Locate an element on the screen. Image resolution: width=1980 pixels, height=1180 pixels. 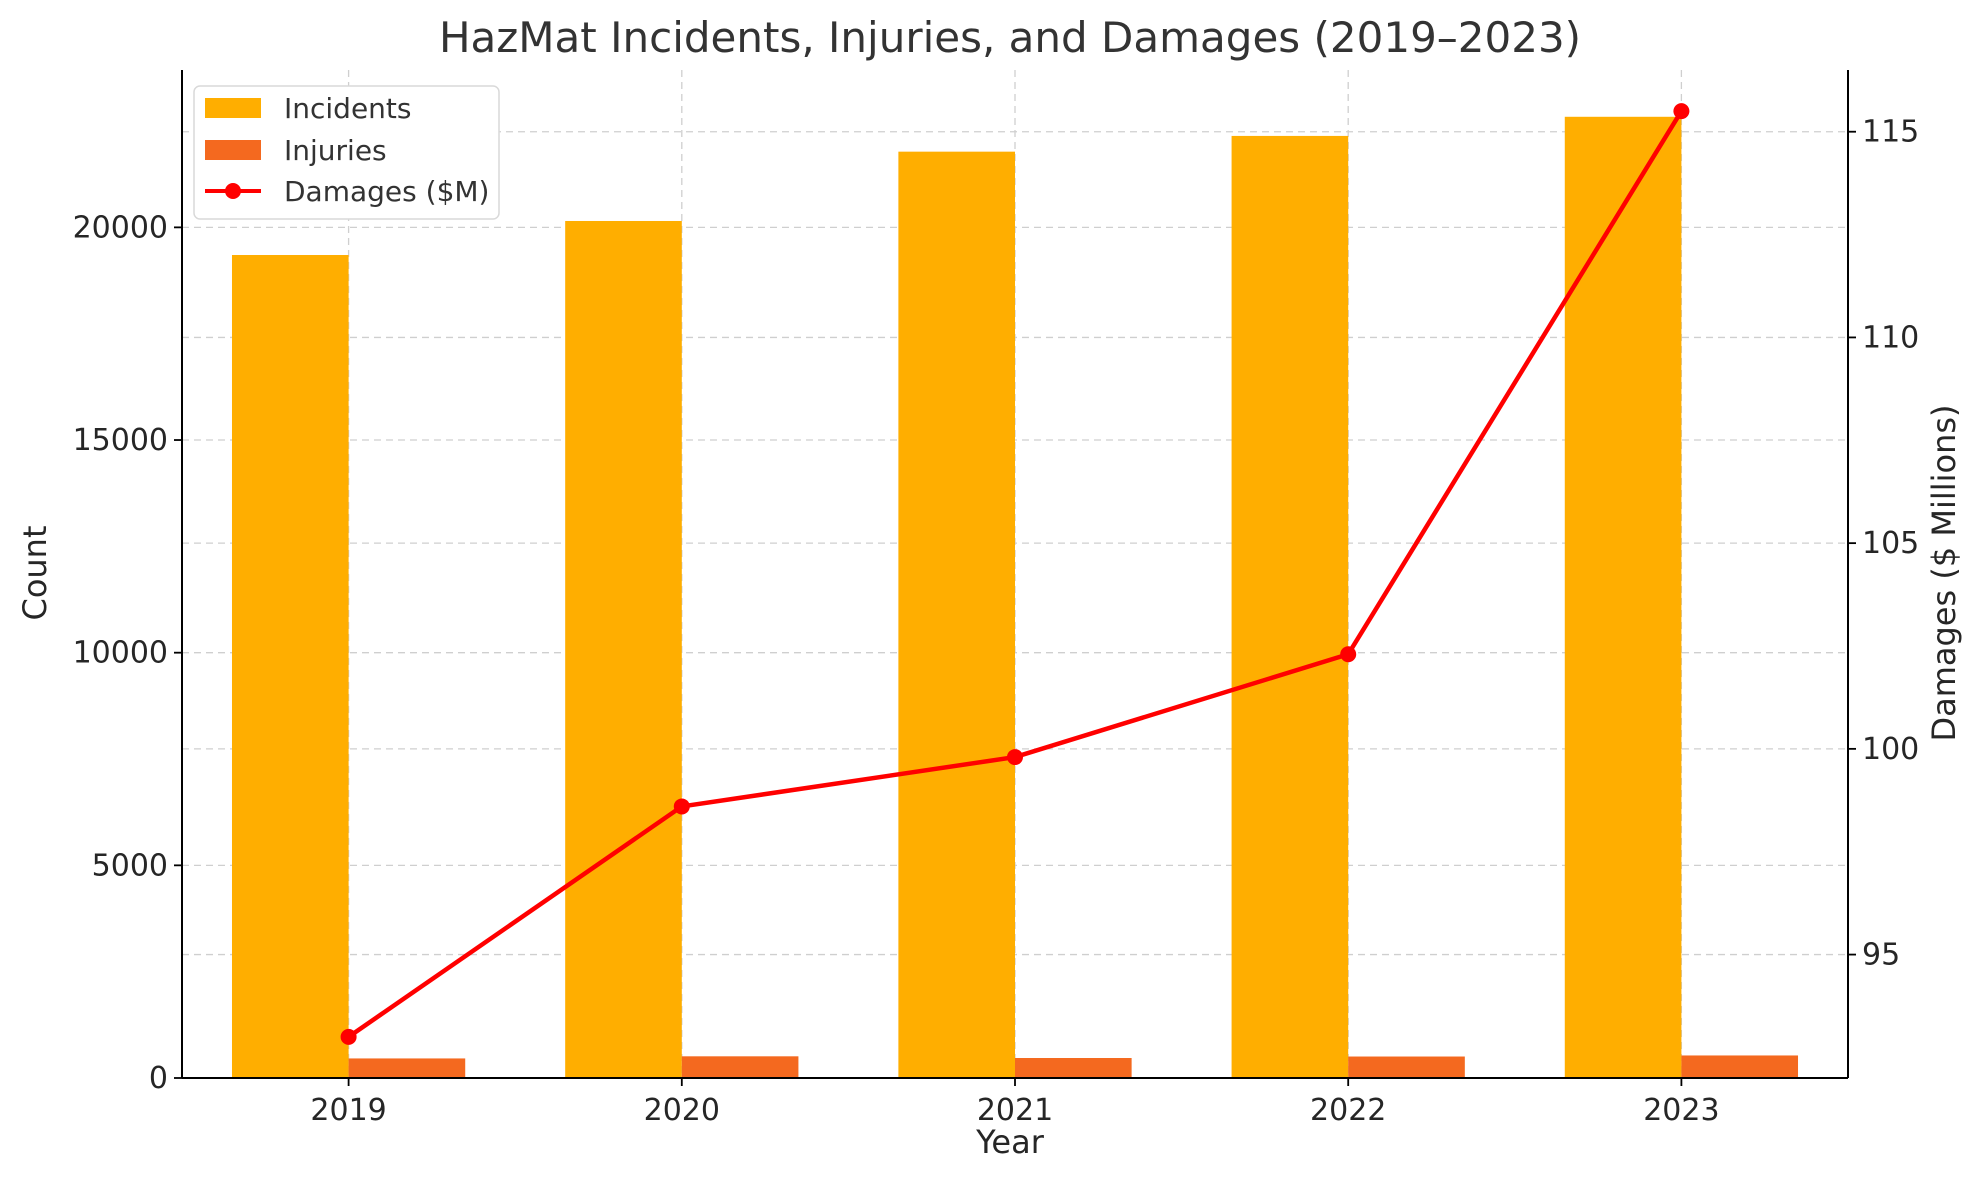
legend-label-damages: Damages ($M) is located at coordinates (386, 191).